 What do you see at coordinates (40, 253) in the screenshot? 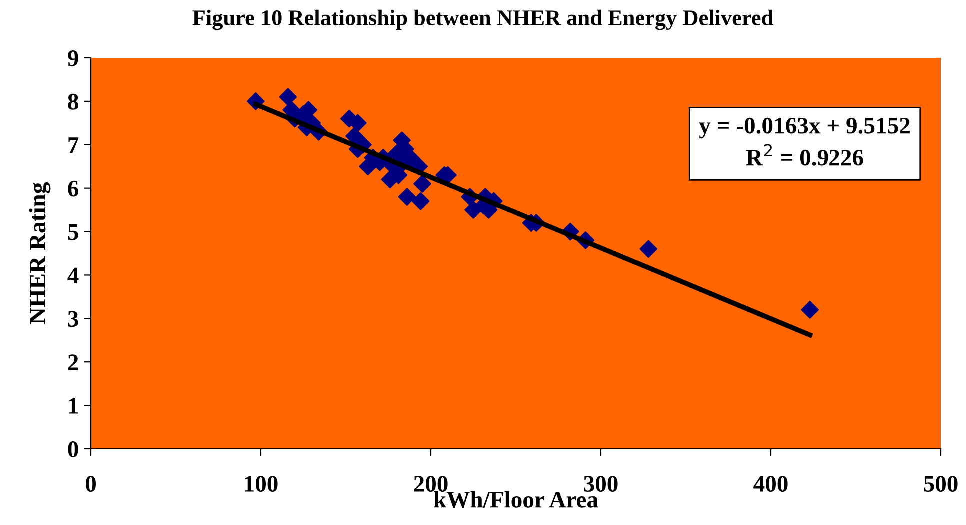
I see `y-axis-title: NHER Rating` at bounding box center [40, 253].